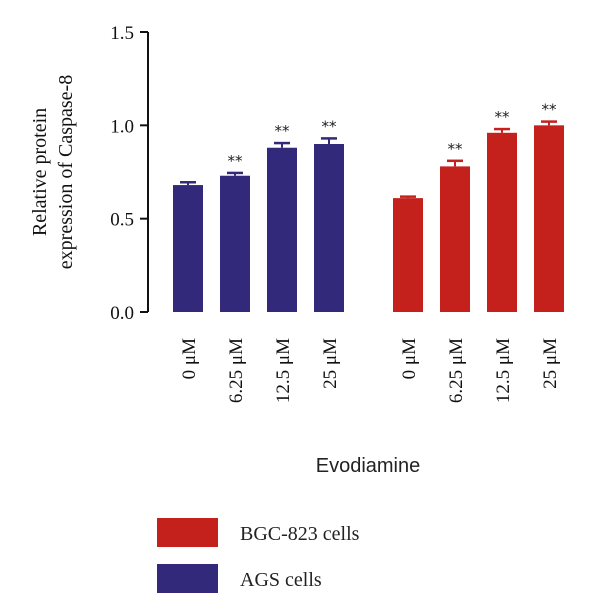 This screenshot has width=600, height=615. What do you see at coordinates (122, 126) in the screenshot?
I see `y-tick-label: 1.0` at bounding box center [122, 126].